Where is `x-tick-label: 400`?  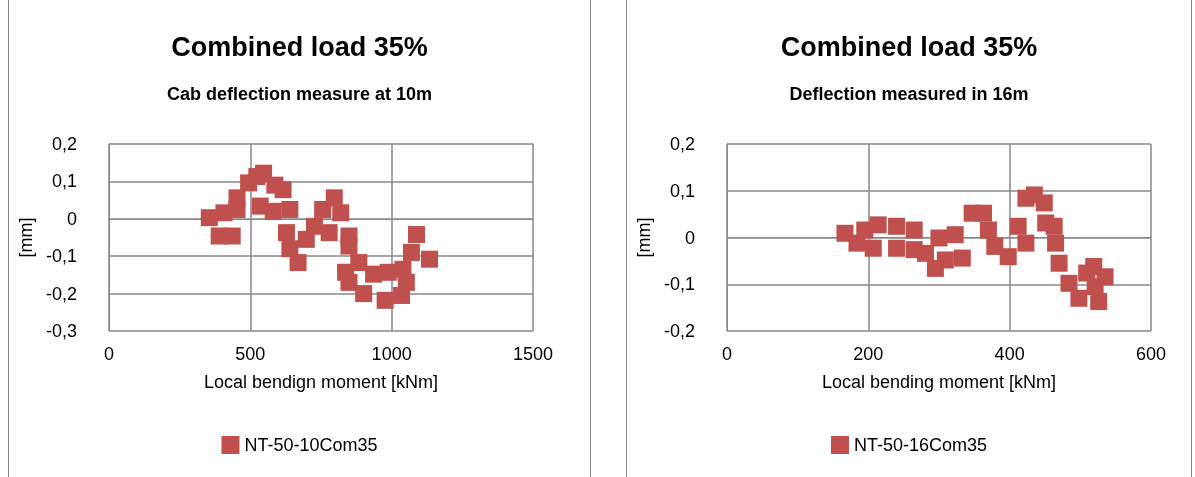
x-tick-label: 400 is located at coordinates (1009, 354).